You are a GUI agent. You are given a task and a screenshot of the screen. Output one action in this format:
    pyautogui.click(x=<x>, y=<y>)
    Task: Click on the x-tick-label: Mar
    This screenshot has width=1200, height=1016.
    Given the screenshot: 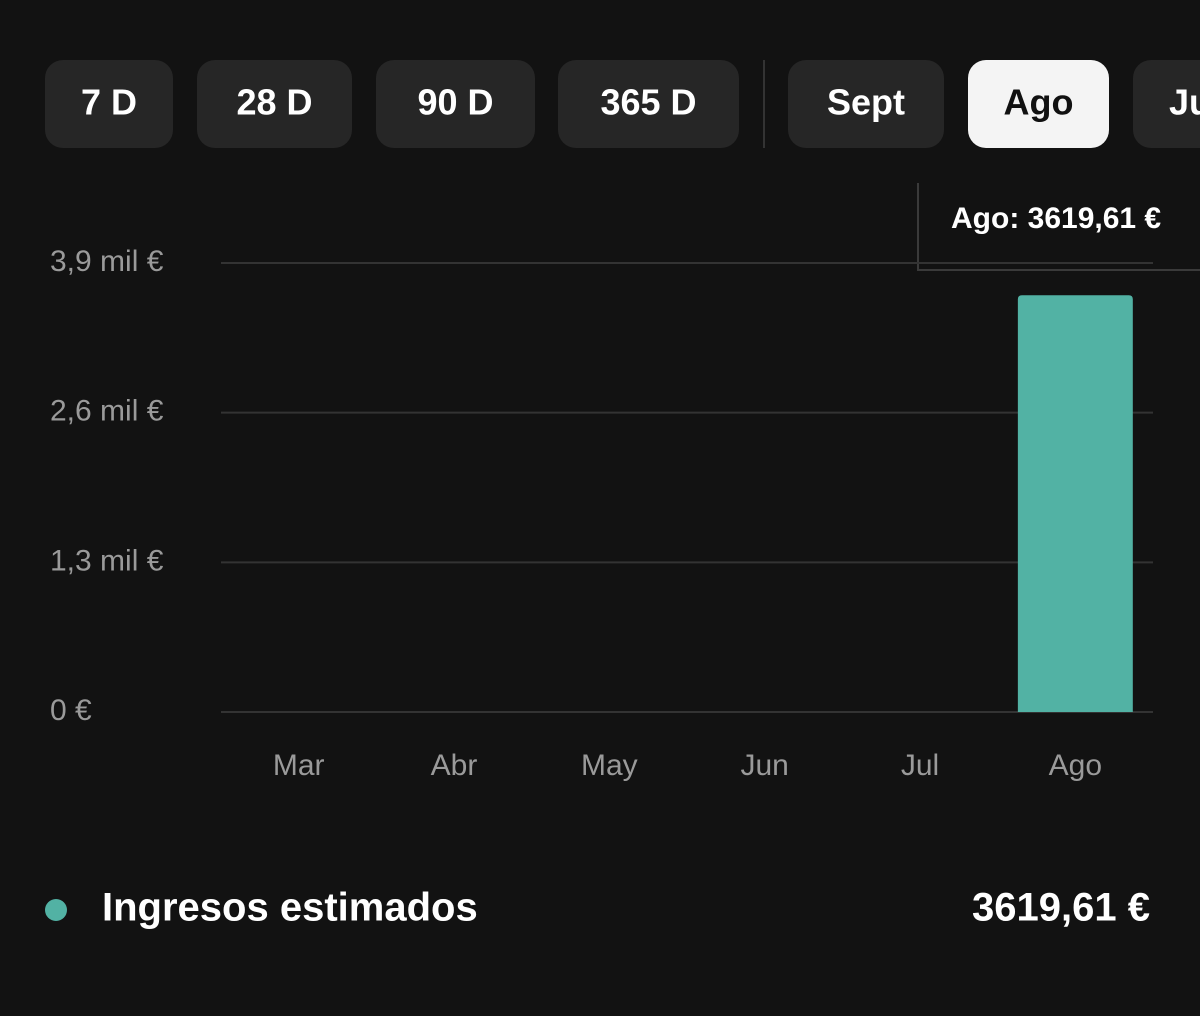 What is the action you would take?
    pyautogui.click(x=299, y=765)
    